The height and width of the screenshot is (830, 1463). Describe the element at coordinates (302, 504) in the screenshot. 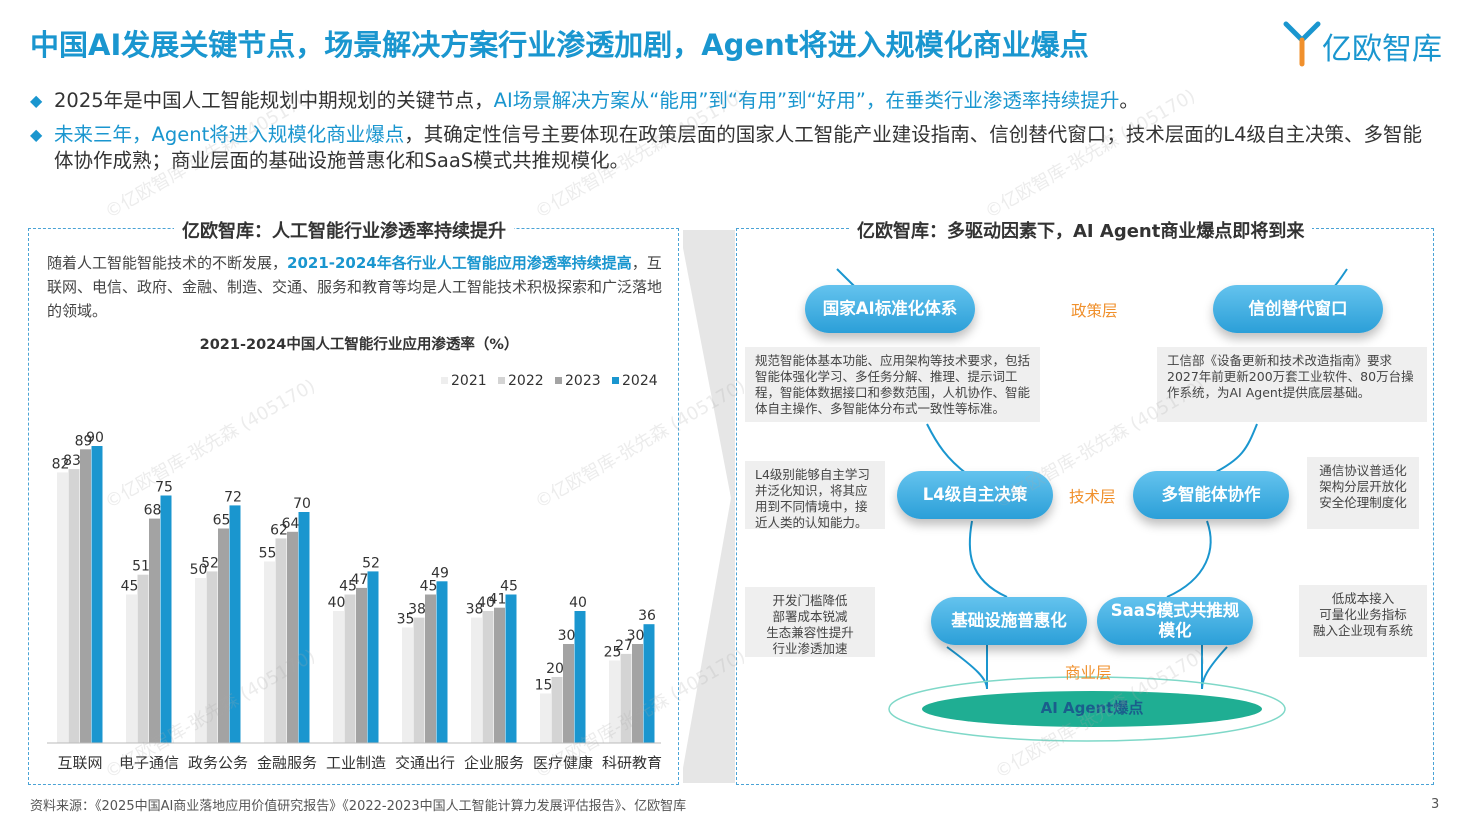

I see `bar-label-金融服务-2024: 70` at that location.